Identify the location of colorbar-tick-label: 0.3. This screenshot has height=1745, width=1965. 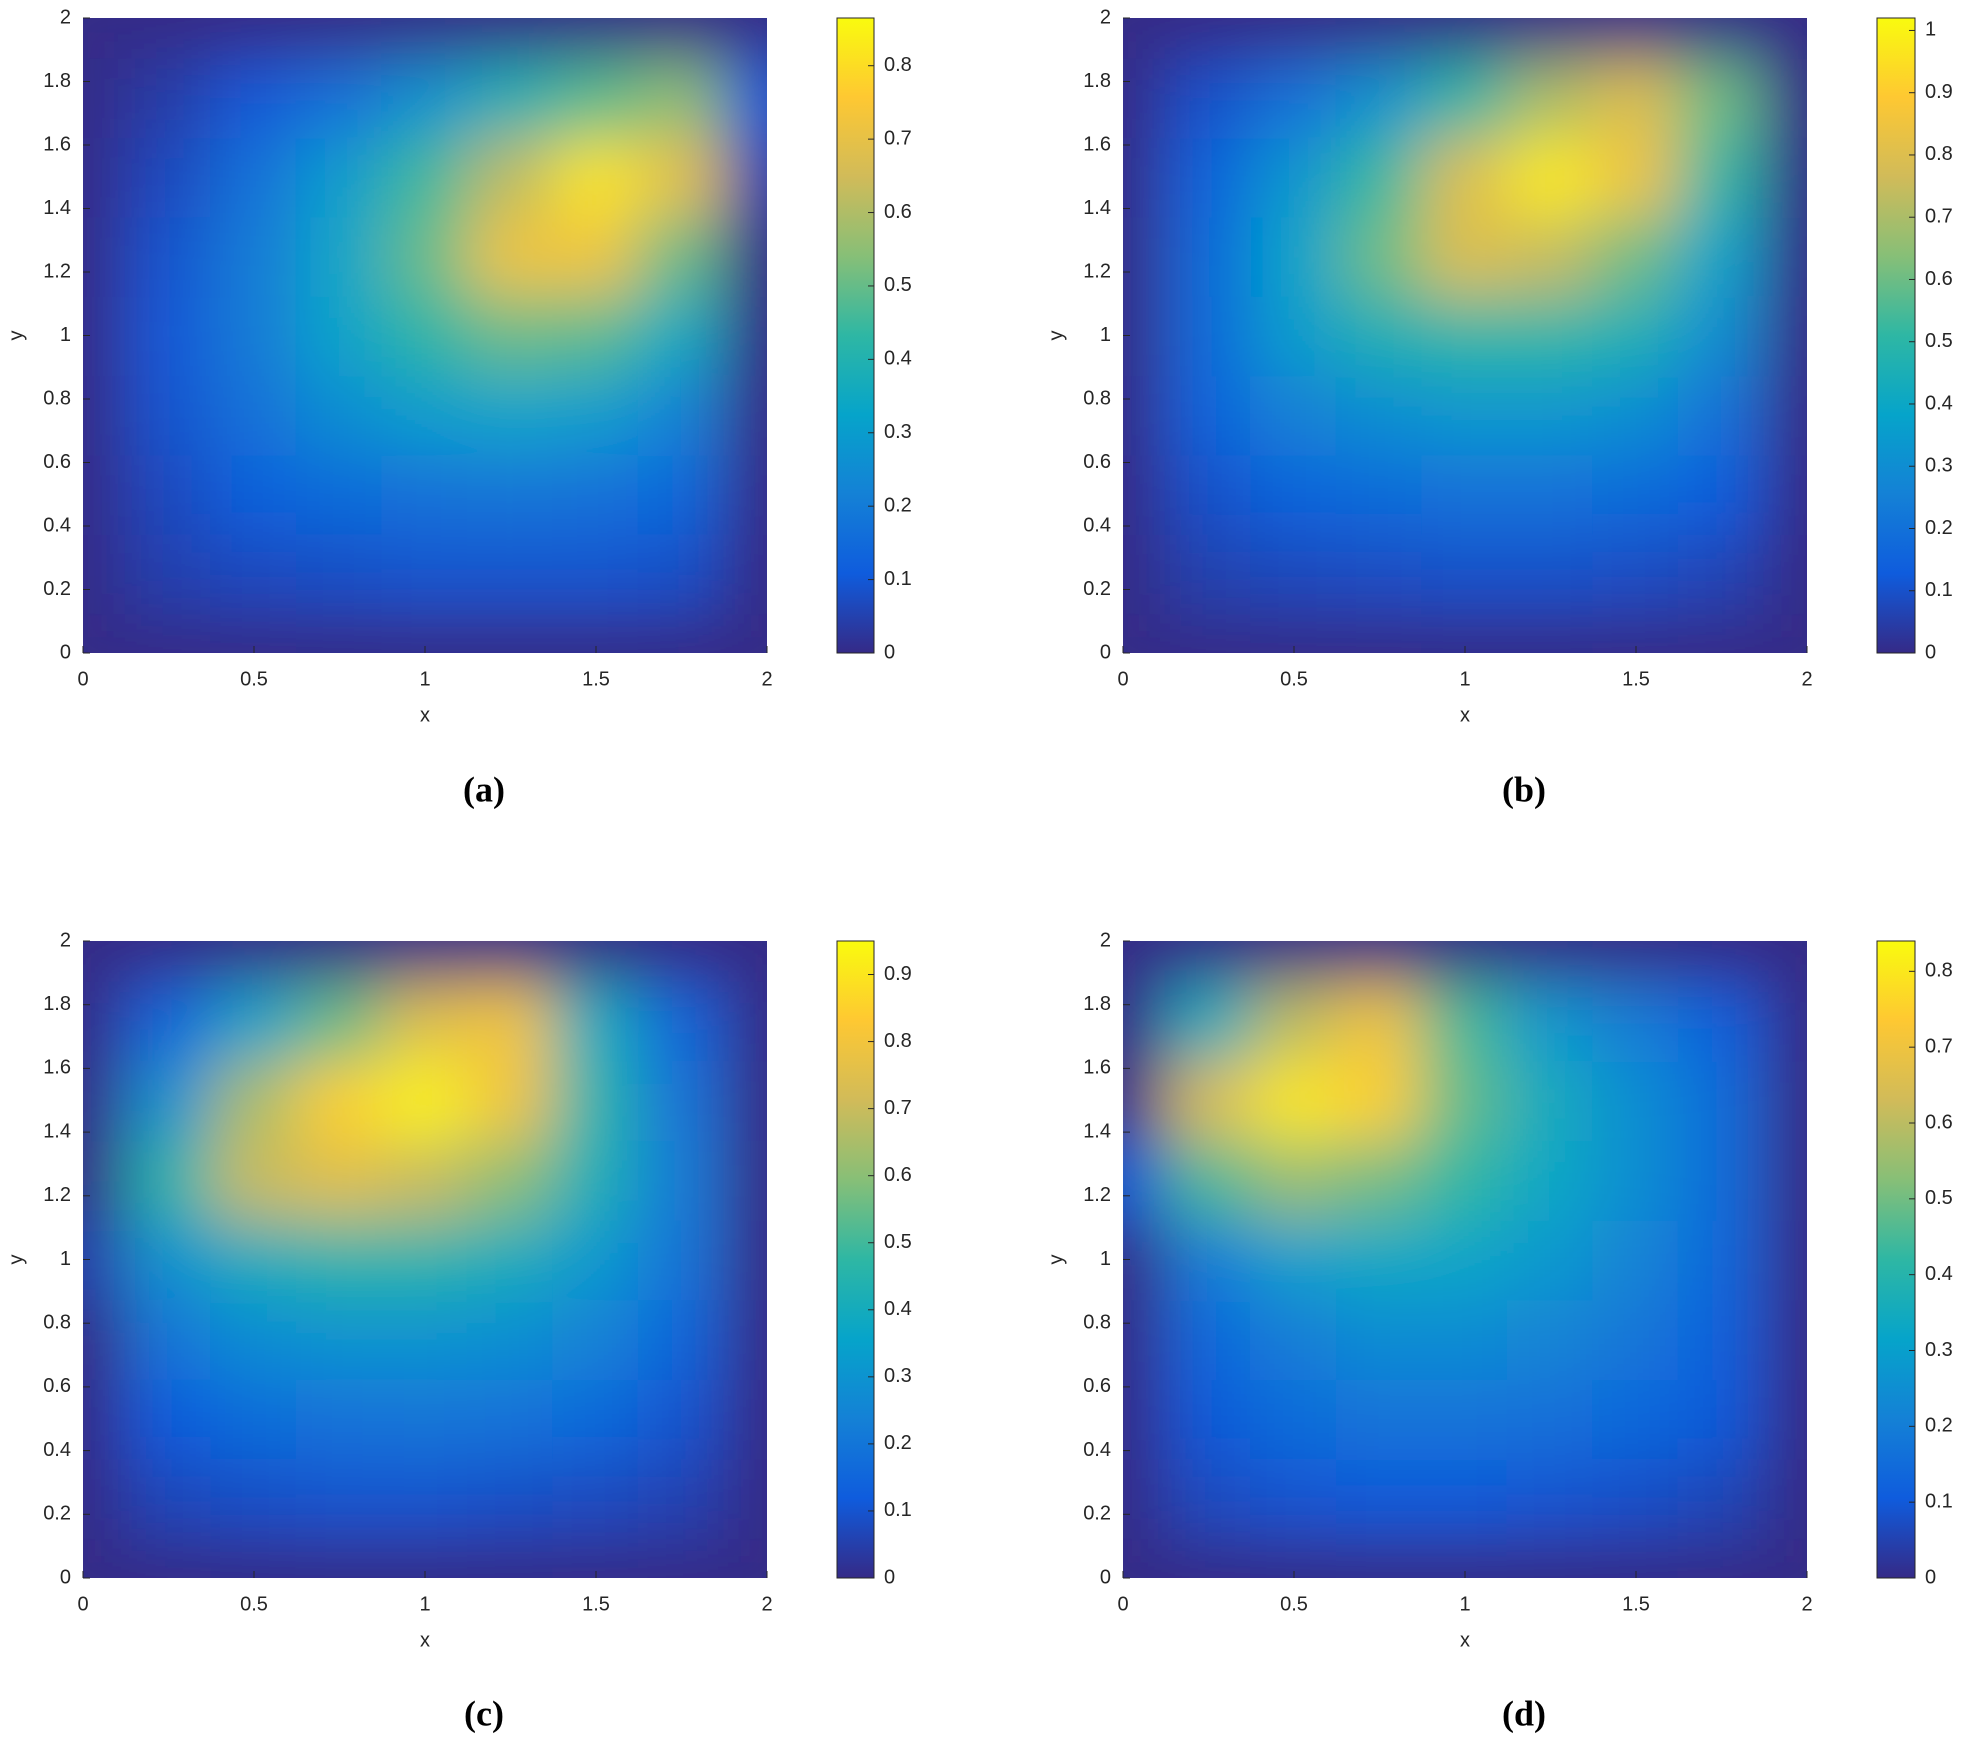
(1939, 1350).